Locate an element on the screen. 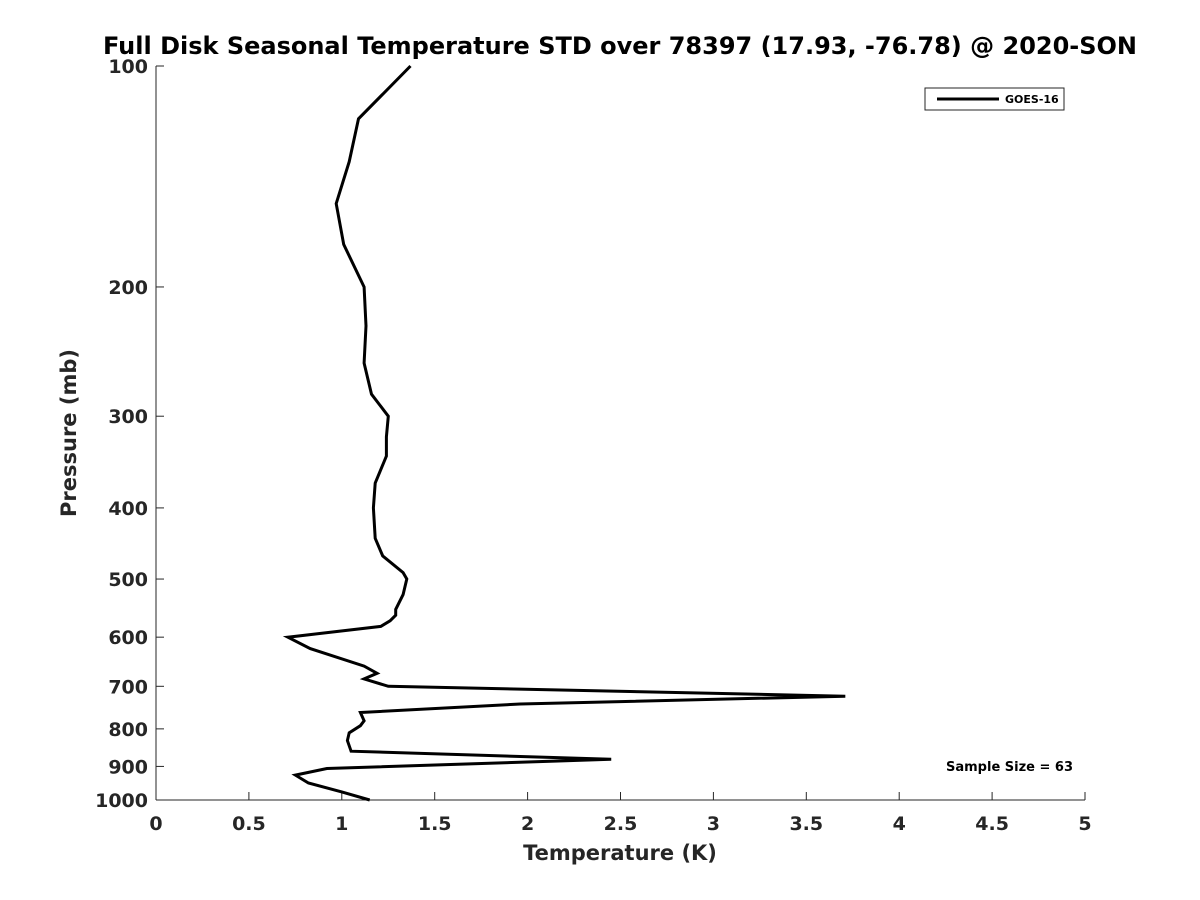 The height and width of the screenshot is (900, 1200). x-tick-label: 5 is located at coordinates (1084, 824).